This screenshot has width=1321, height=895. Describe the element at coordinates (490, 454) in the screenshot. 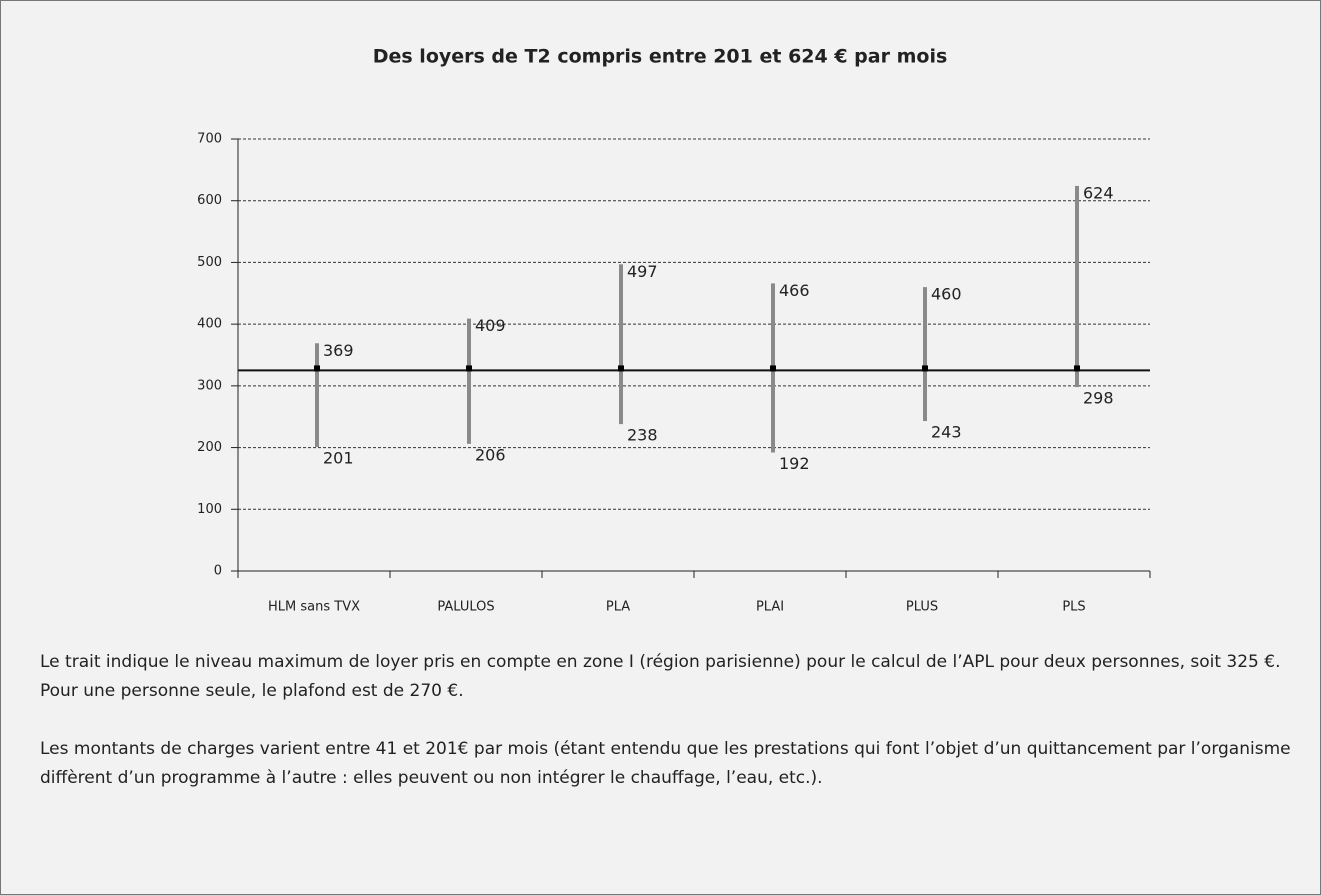

I see `data-label: 206` at that location.